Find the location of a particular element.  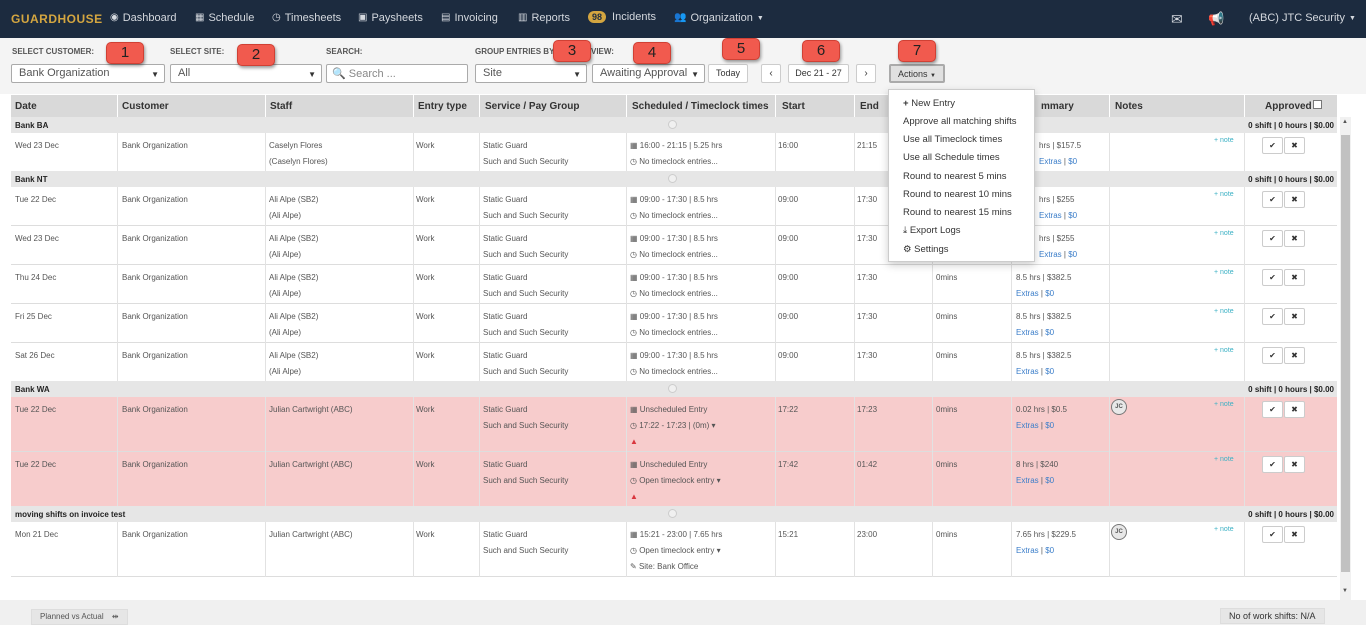

menu-settings: ⚙ Settings is located at coordinates (926, 249).